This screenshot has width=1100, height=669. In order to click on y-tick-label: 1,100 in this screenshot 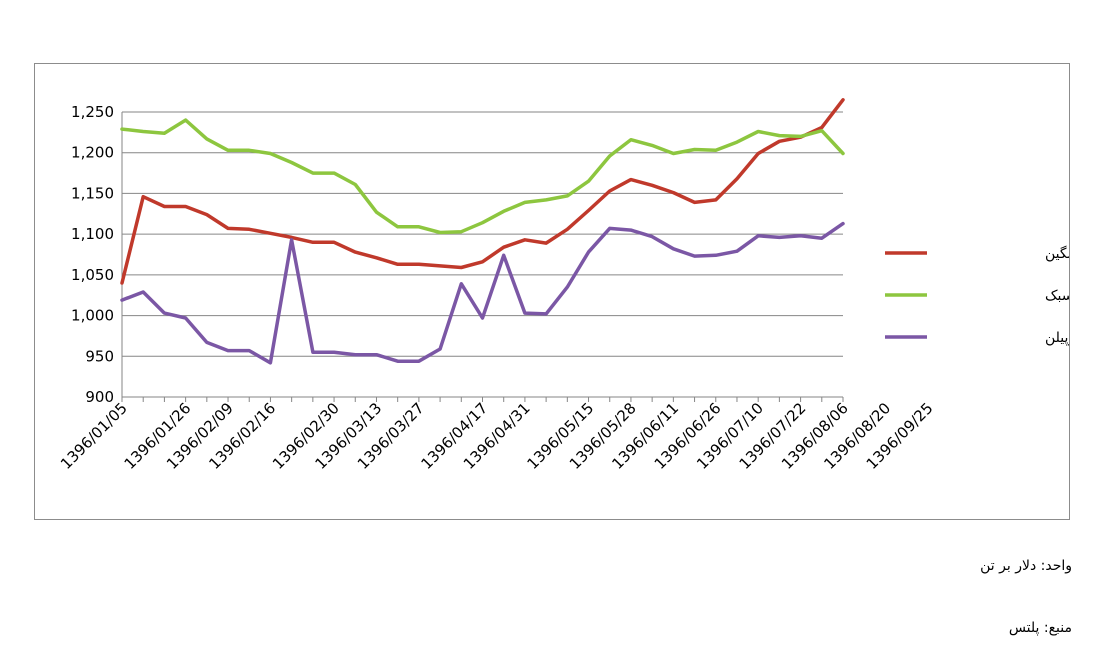, I will do `click(92, 234)`.